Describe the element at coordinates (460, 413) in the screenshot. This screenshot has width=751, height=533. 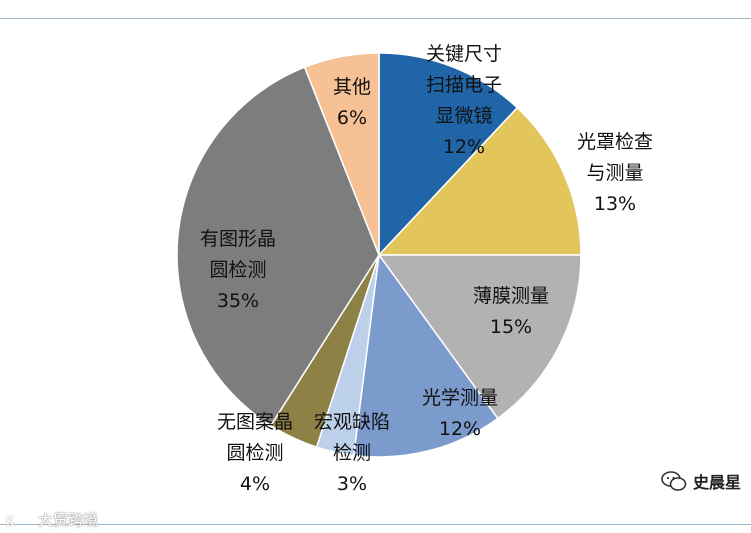
I see `slice-label: 光学测量 12%` at that location.